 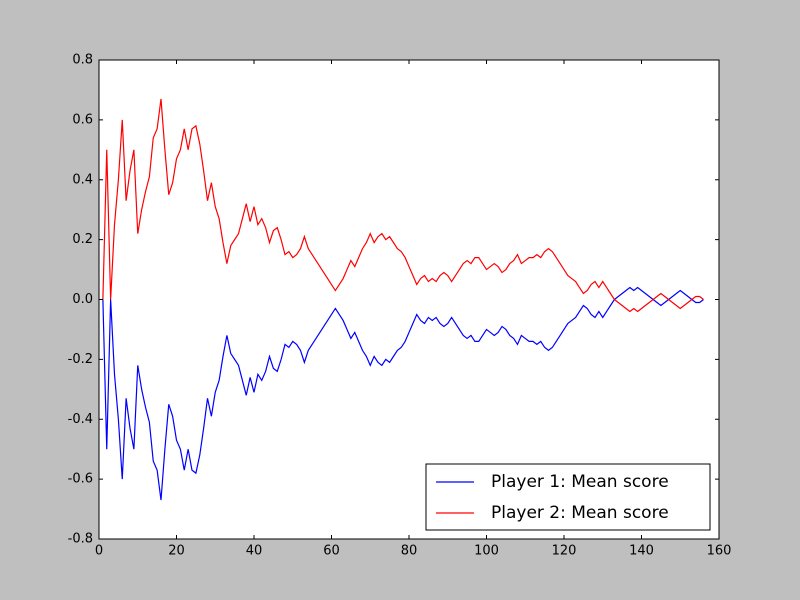 What do you see at coordinates (82, 179) in the screenshot?
I see `y-tick-label: 0.4` at bounding box center [82, 179].